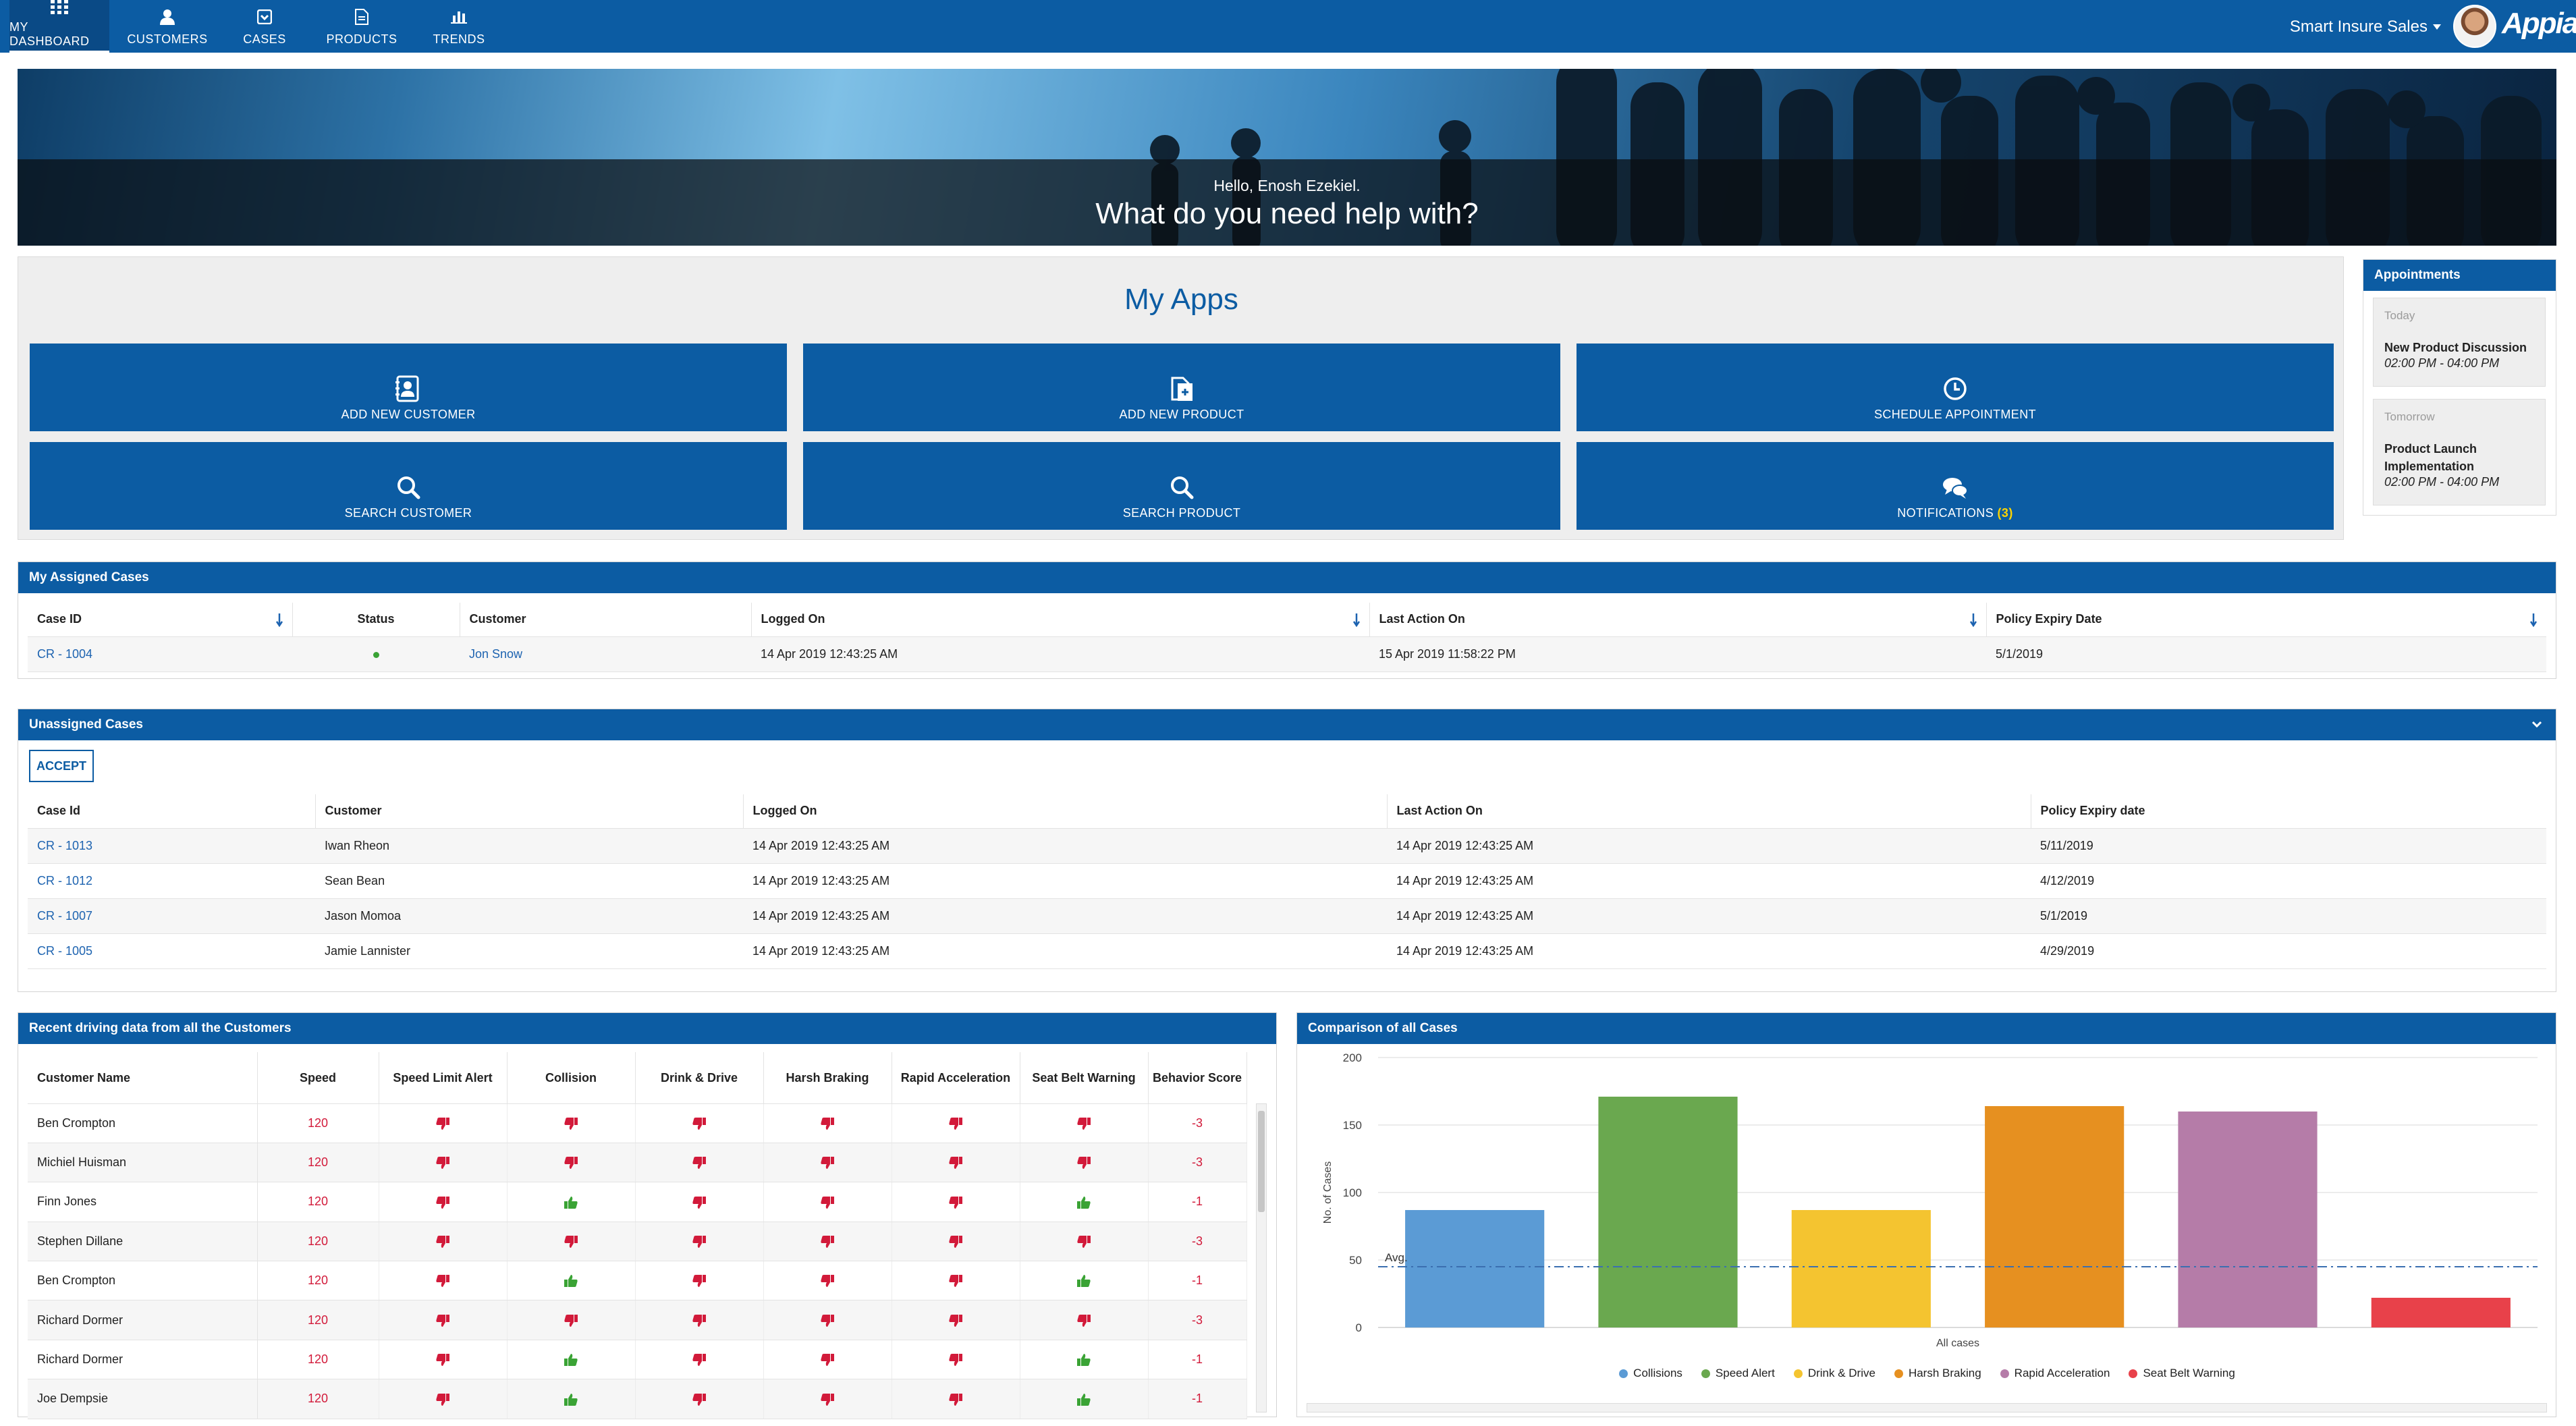  Describe the element at coordinates (65, 951) in the screenshot. I see `case-id-text: CR - 1005` at that location.